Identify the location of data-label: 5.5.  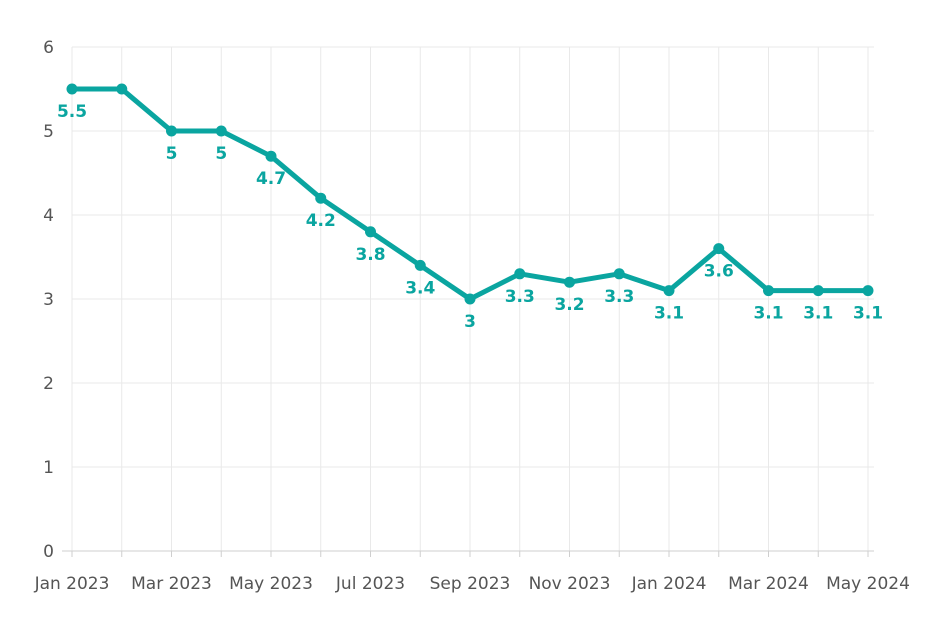
(72, 112).